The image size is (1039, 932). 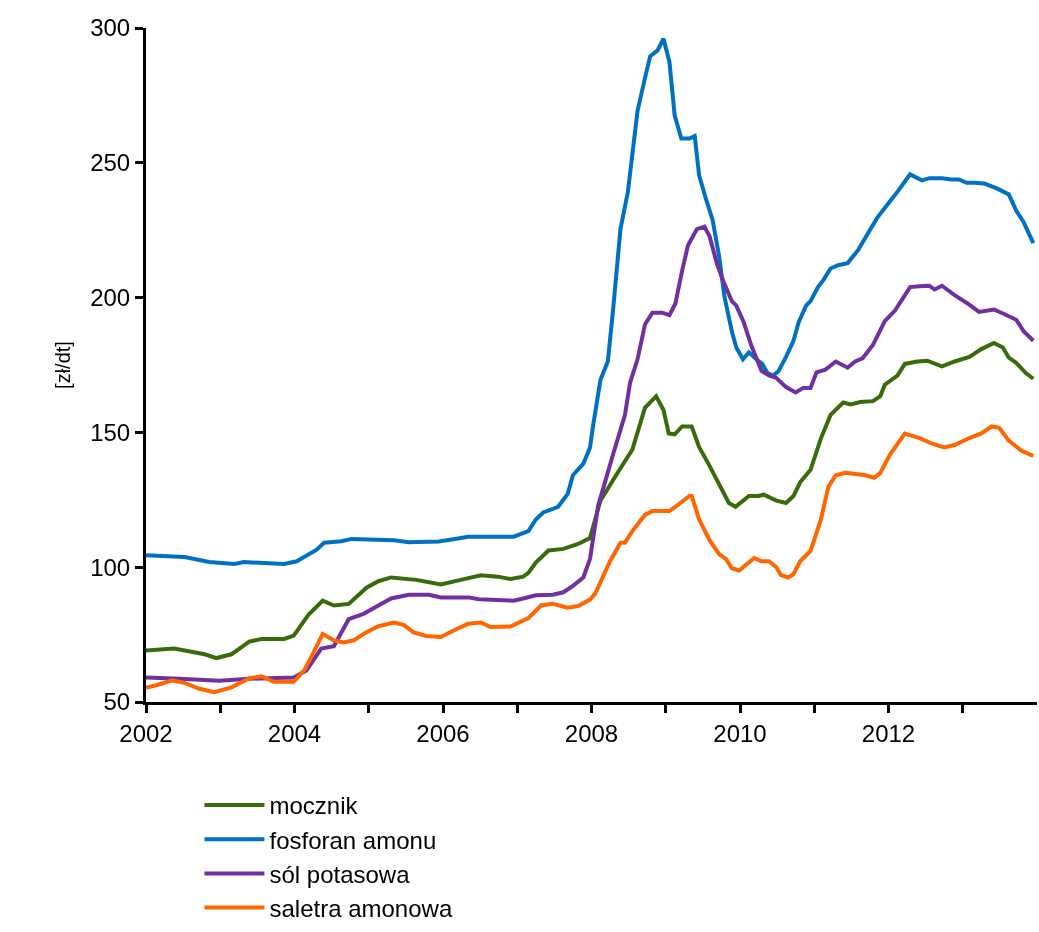 What do you see at coordinates (110, 297) in the screenshot?
I see `y-tick-label: 200` at bounding box center [110, 297].